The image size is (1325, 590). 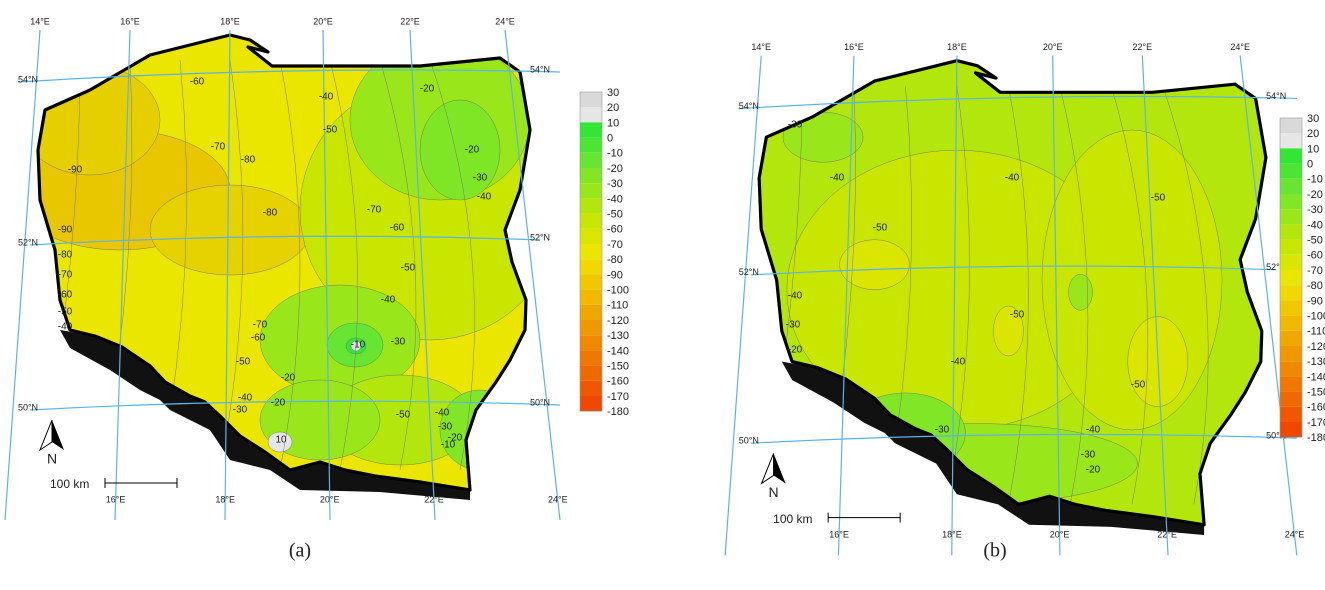 I want to click on contour-label: -40, so click(x=245, y=398).